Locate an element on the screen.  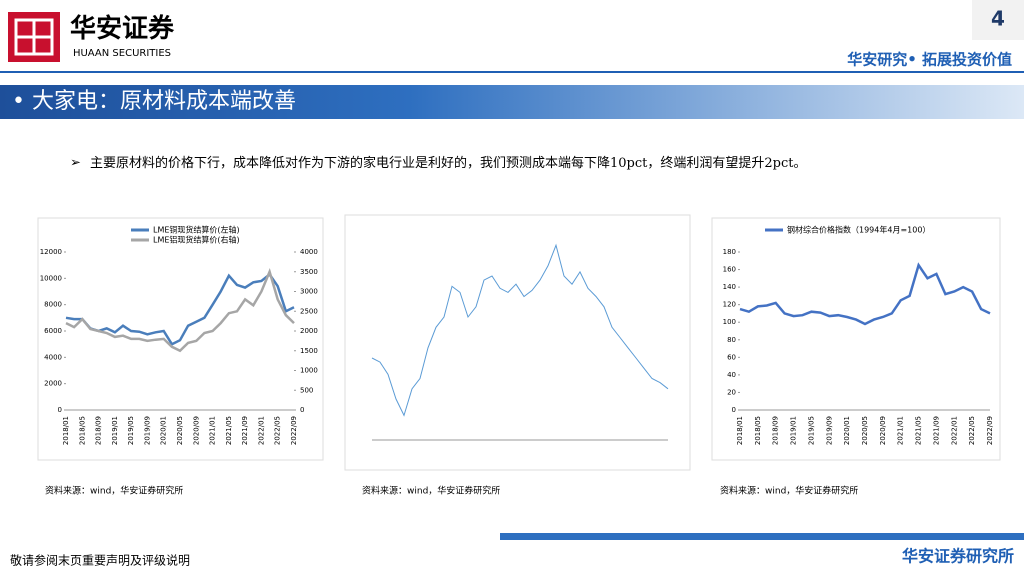
y2-tick-label: 1000 is located at coordinates (309, 371).